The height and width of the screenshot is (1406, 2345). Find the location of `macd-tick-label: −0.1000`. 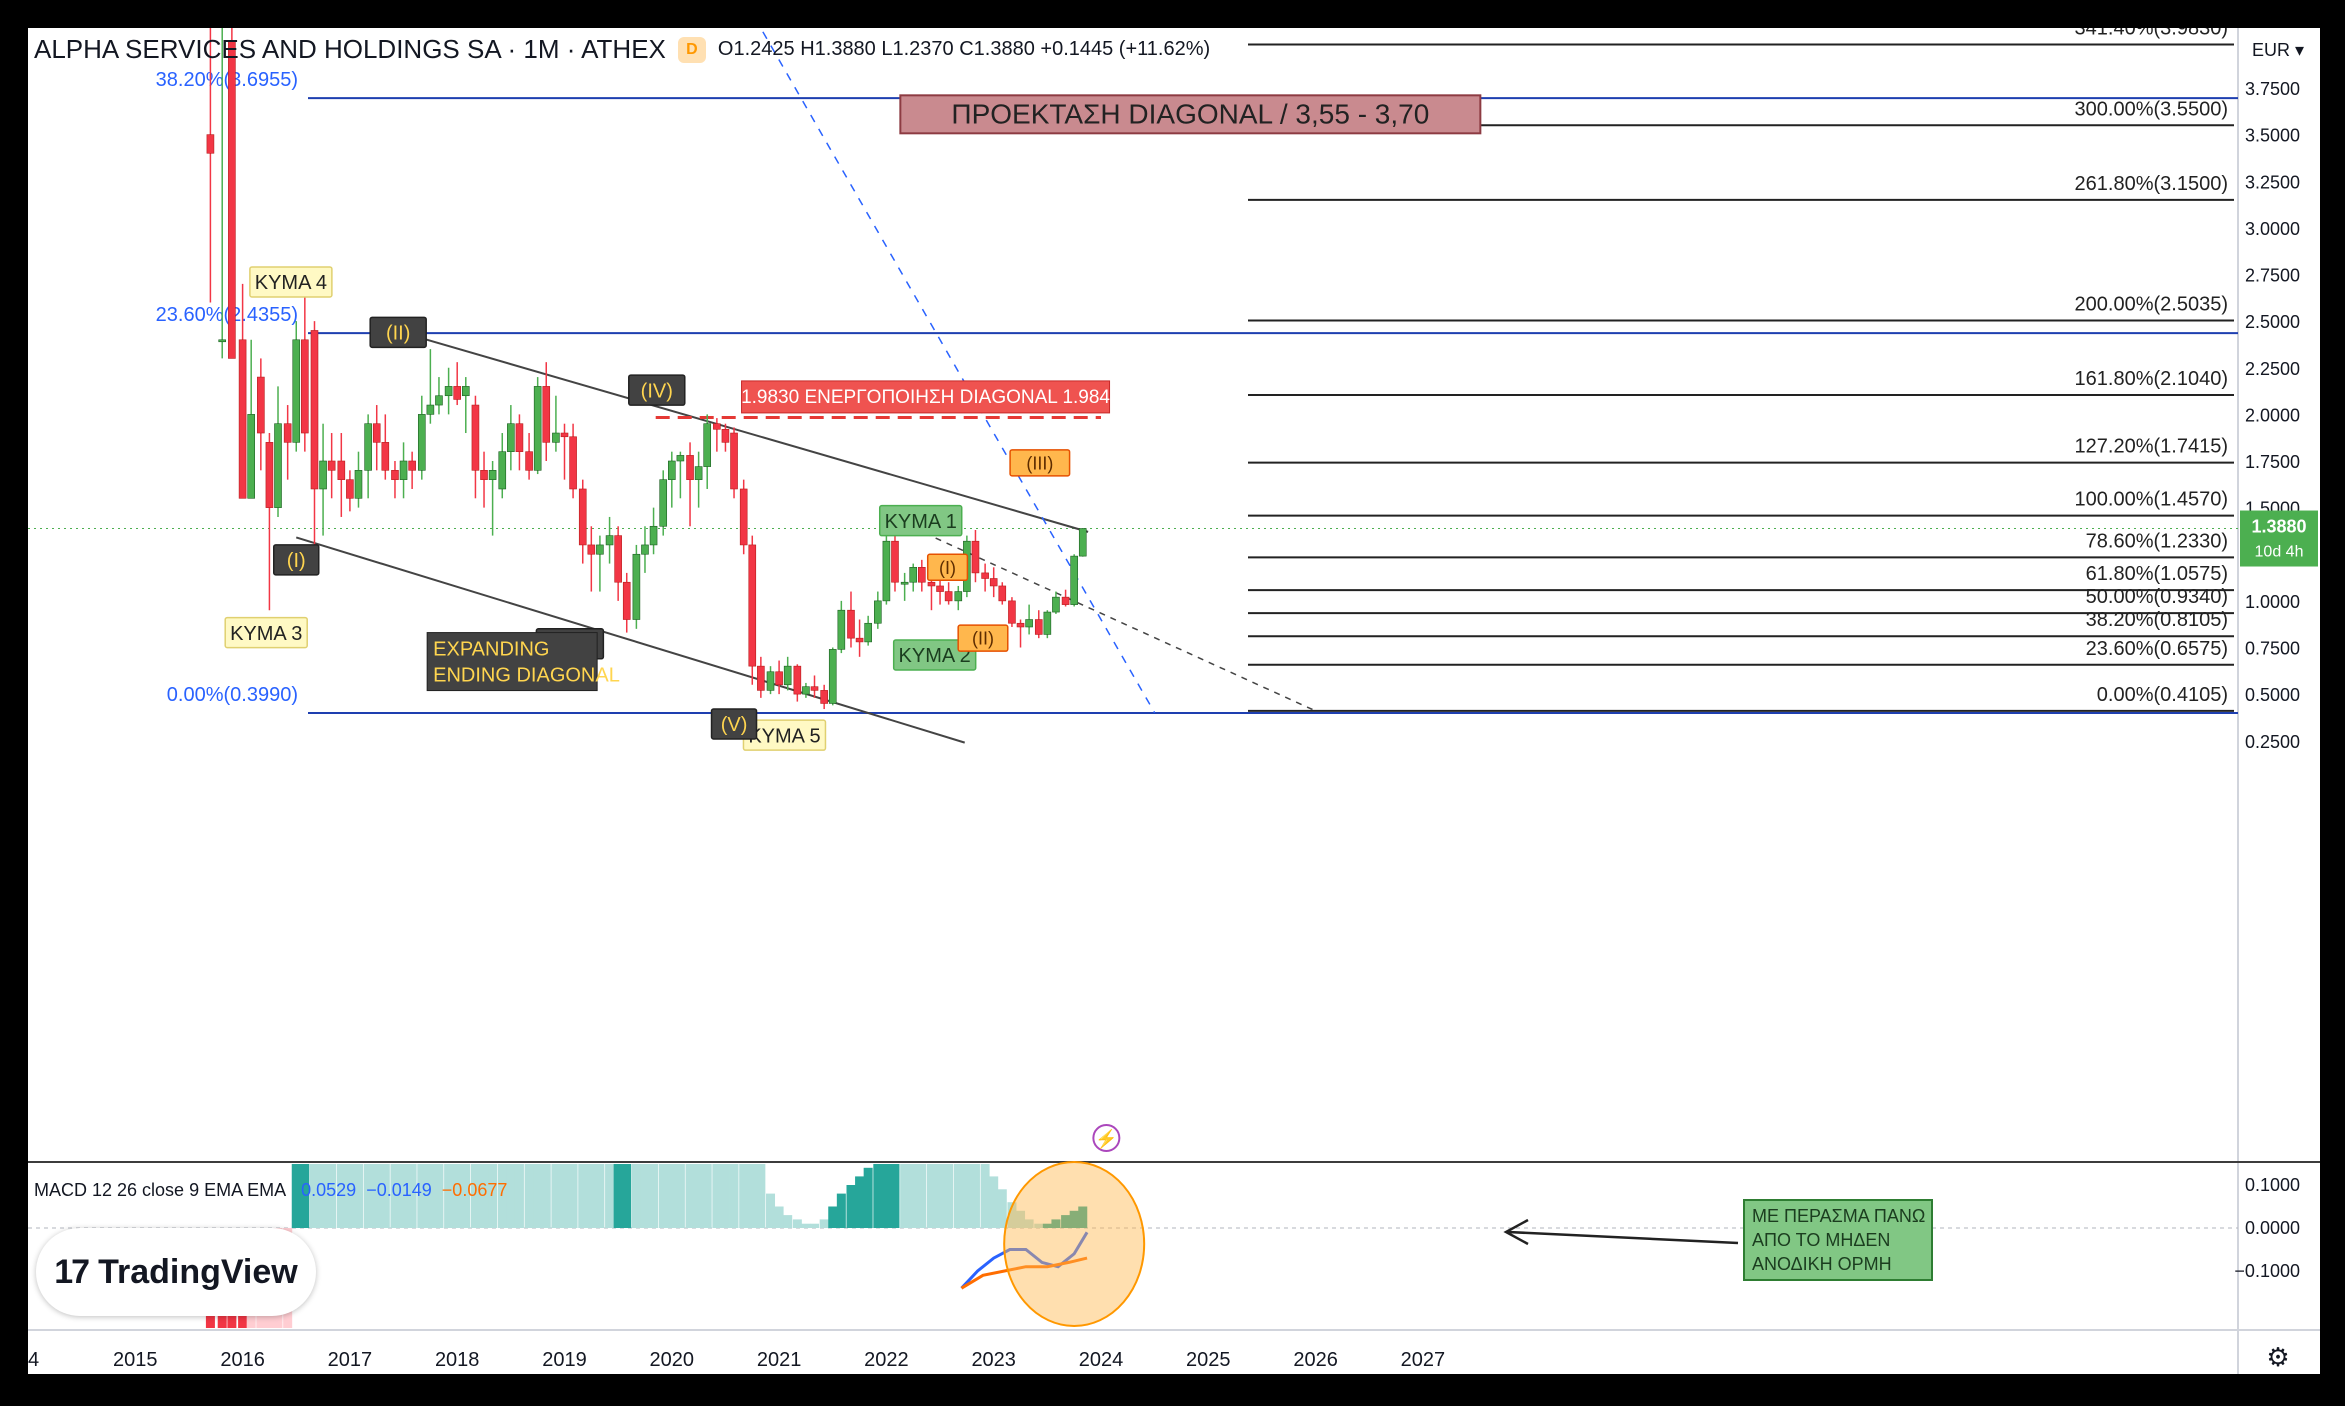

macd-tick-label: −0.1000 is located at coordinates (2267, 1271).